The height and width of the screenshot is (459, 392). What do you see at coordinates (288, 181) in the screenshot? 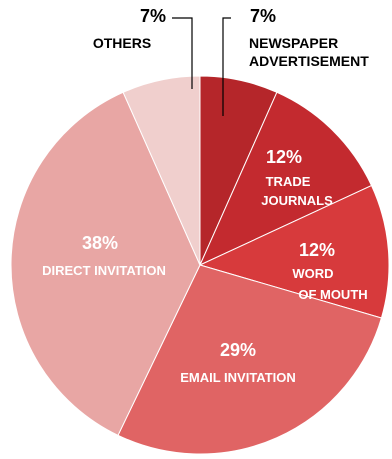
I see `trade-label-line1: TRADE` at bounding box center [288, 181].